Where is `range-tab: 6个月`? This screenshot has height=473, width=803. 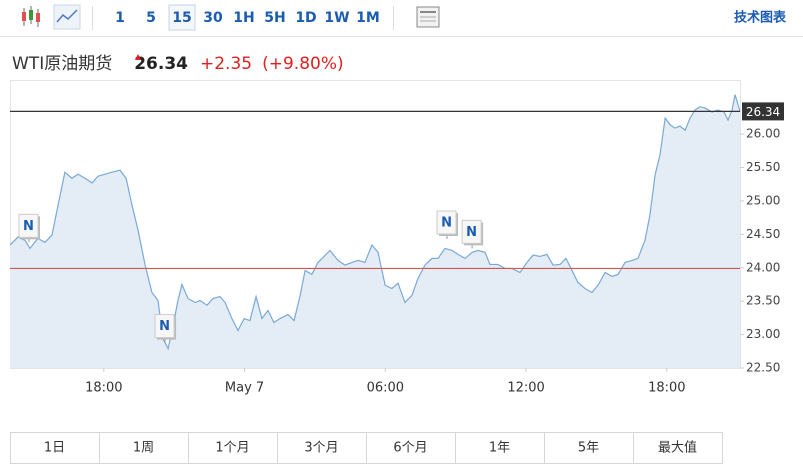 range-tab: 6个月 is located at coordinates (410, 448).